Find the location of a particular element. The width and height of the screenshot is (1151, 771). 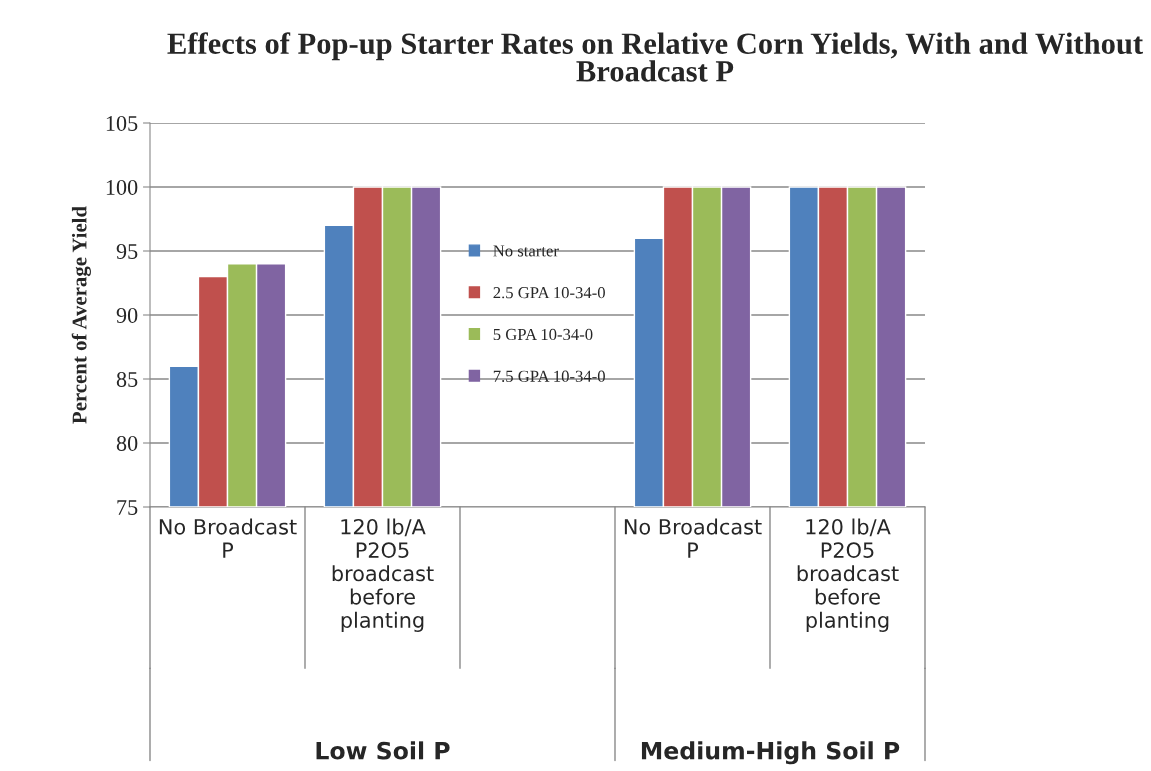

y-tick-label: 75 is located at coordinates (127, 507).